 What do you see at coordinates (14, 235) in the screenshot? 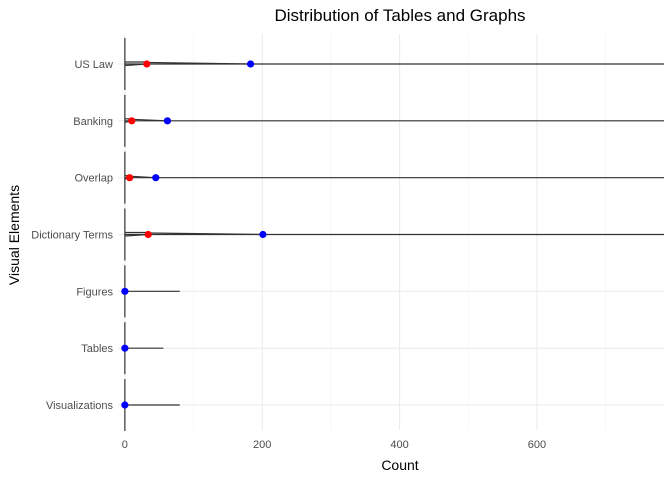
I see `y-axis-title: Visual Elements` at bounding box center [14, 235].